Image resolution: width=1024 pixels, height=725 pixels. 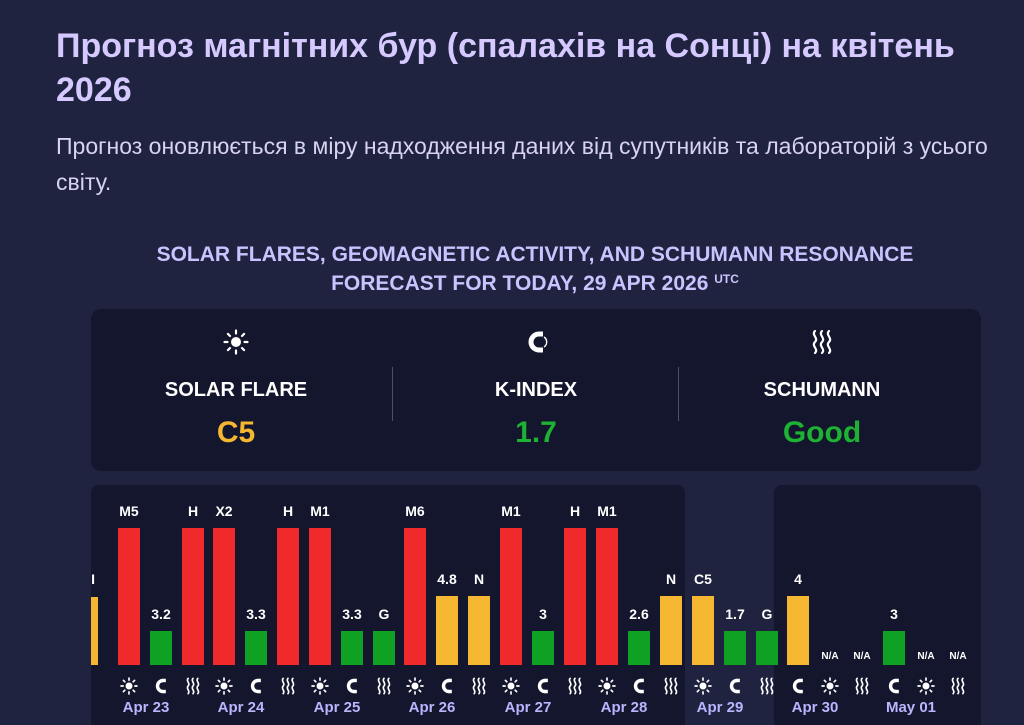 What do you see at coordinates (735, 614) in the screenshot?
I see `bar-value-label: 1.7` at bounding box center [735, 614].